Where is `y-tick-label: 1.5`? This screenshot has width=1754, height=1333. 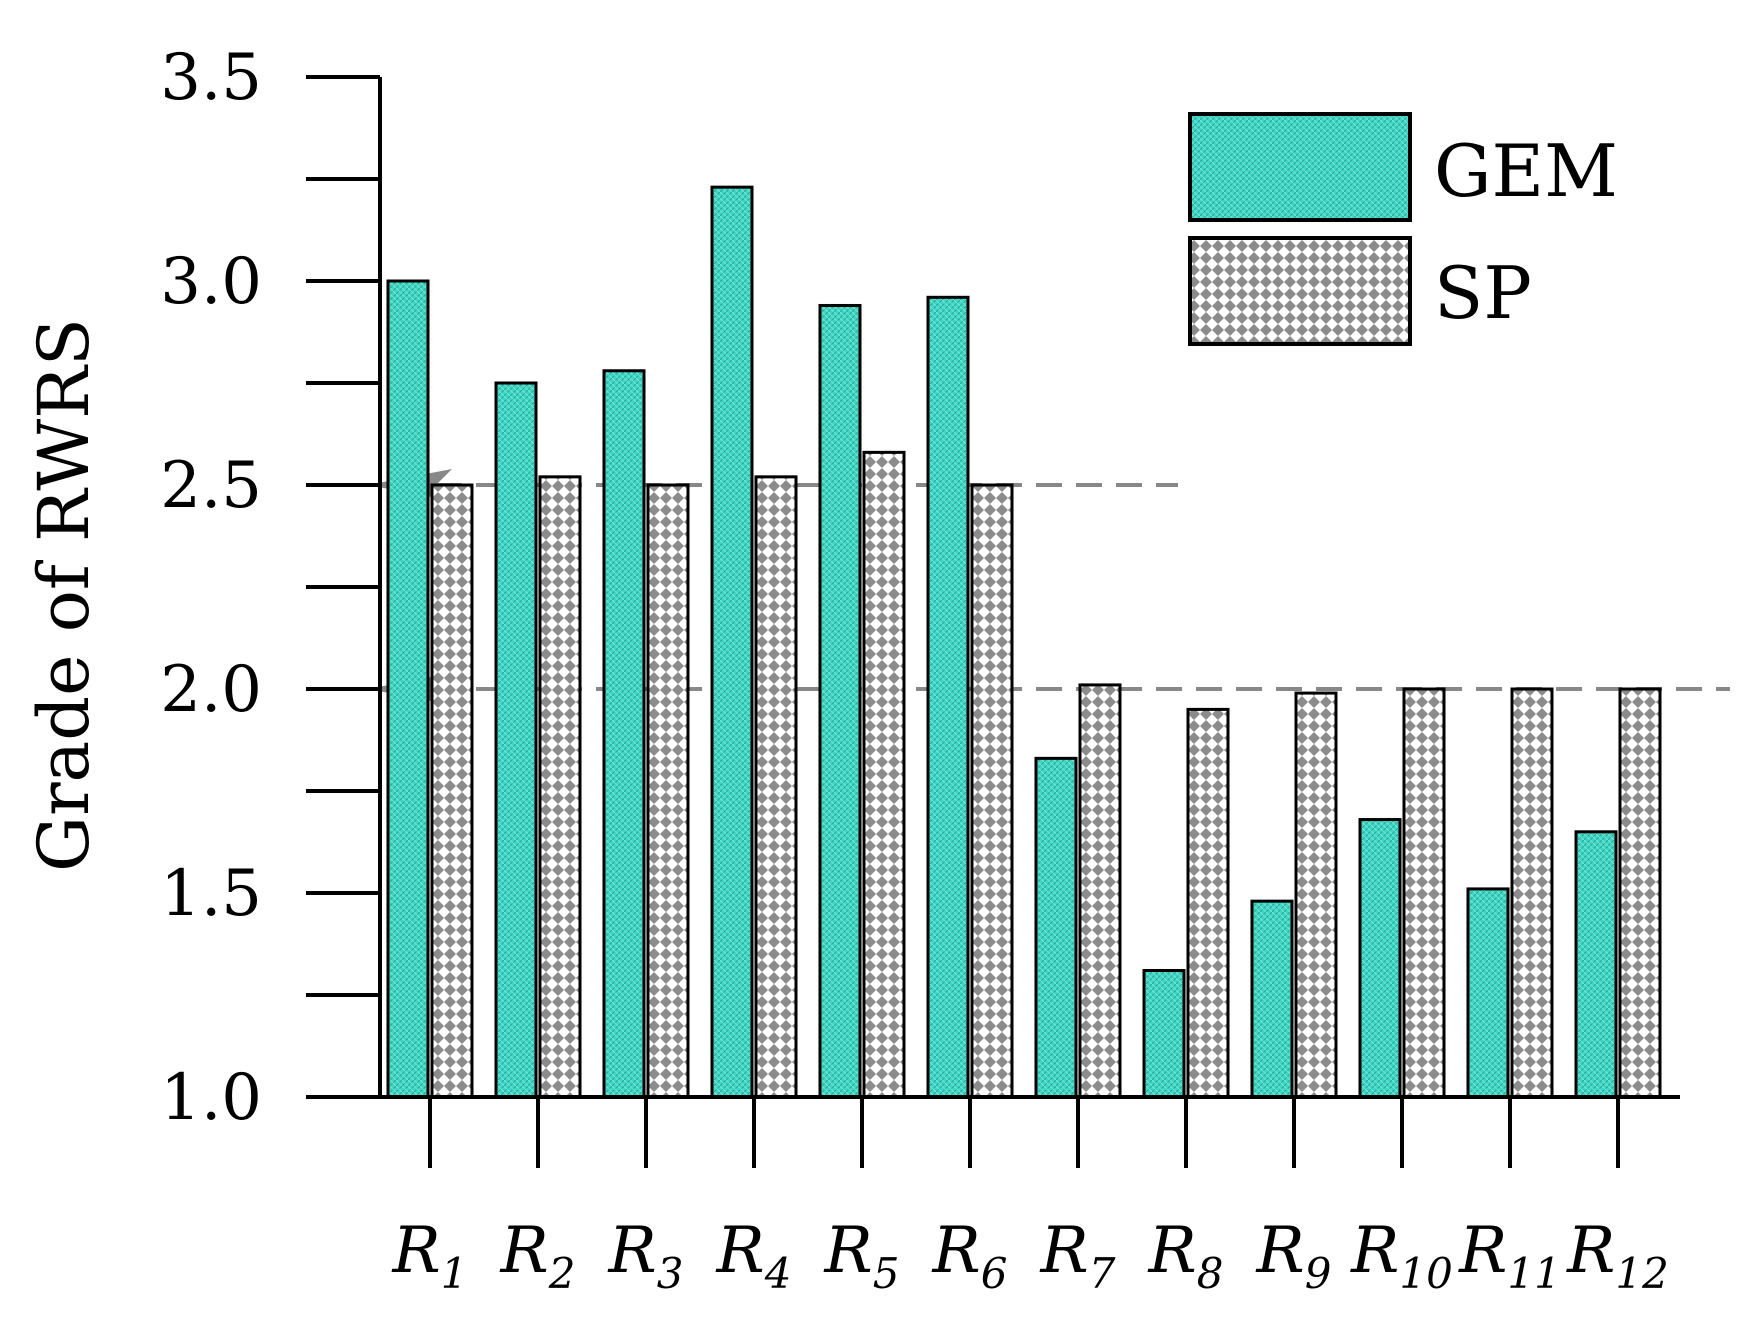
y-tick-label: 1.5 is located at coordinates (211, 894).